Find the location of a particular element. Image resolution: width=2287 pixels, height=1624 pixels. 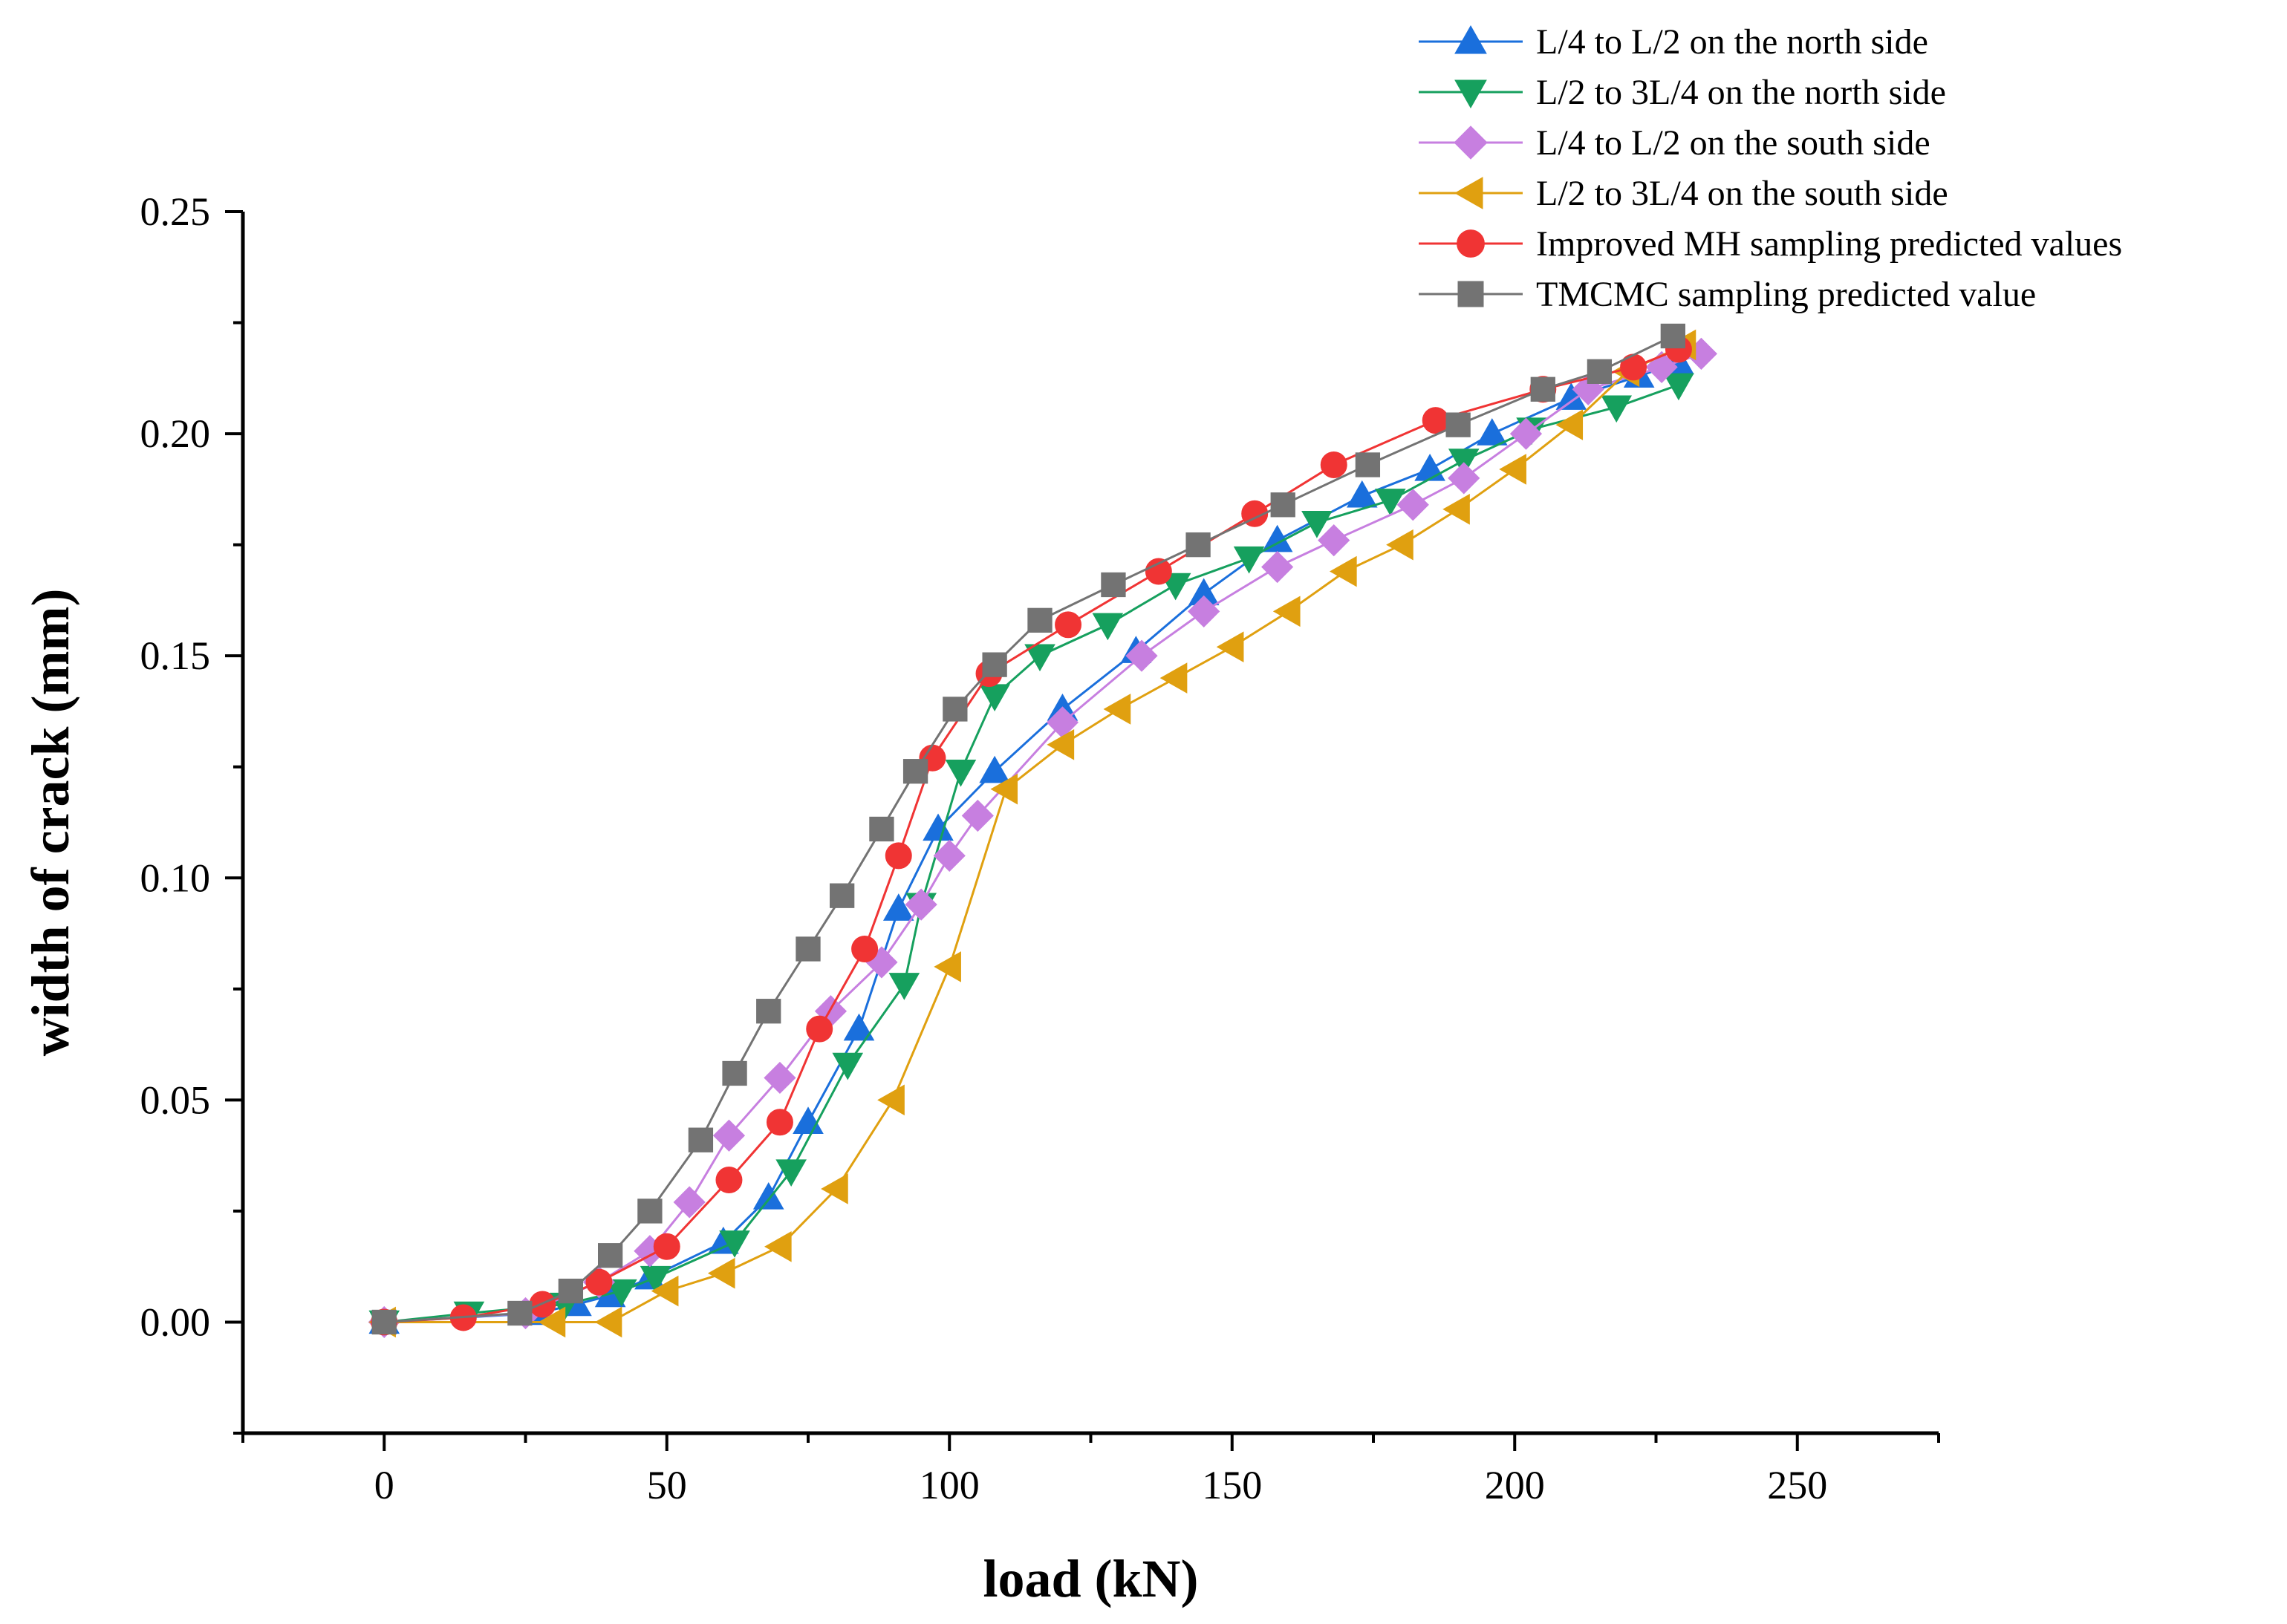

legend-label: L/2 to 3L/4 on the north side is located at coordinates (1741, 93).